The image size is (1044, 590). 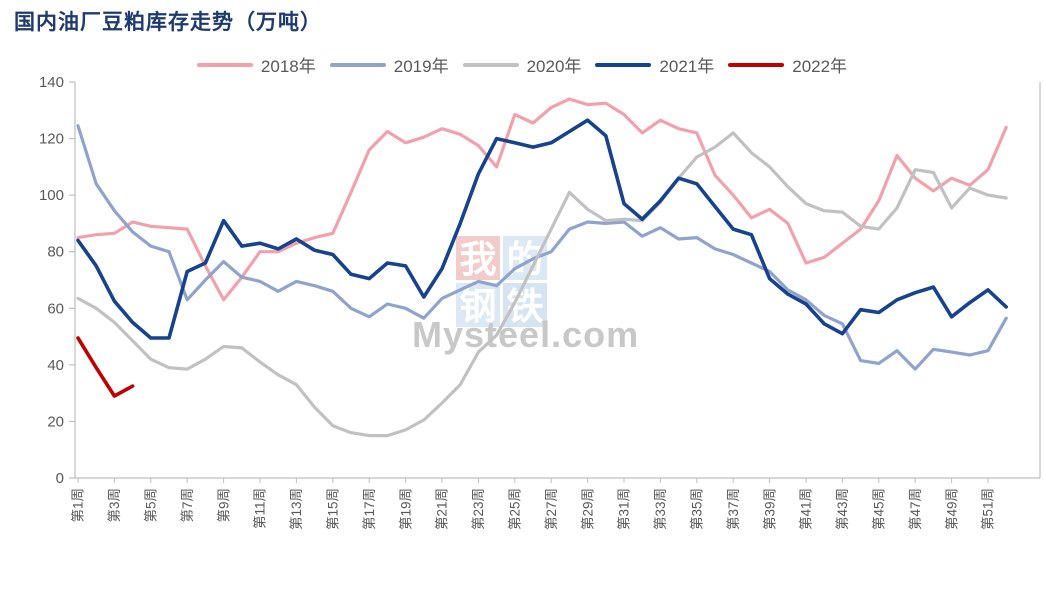 What do you see at coordinates (51, 195) in the screenshot?
I see `y-tick-label: 100` at bounding box center [51, 195].